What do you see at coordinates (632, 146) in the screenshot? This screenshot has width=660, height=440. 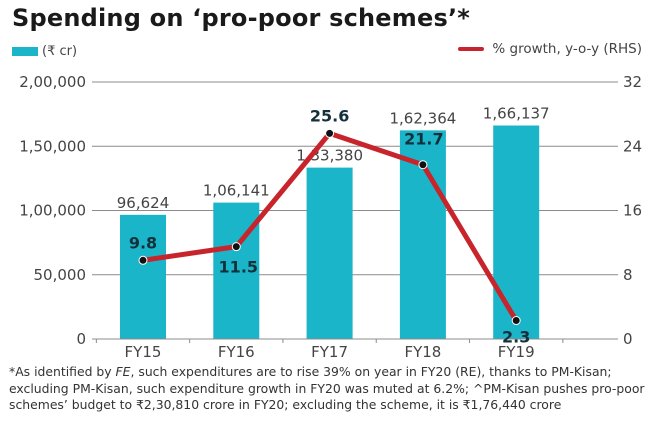 I see `right-tick-label: 24` at bounding box center [632, 146].